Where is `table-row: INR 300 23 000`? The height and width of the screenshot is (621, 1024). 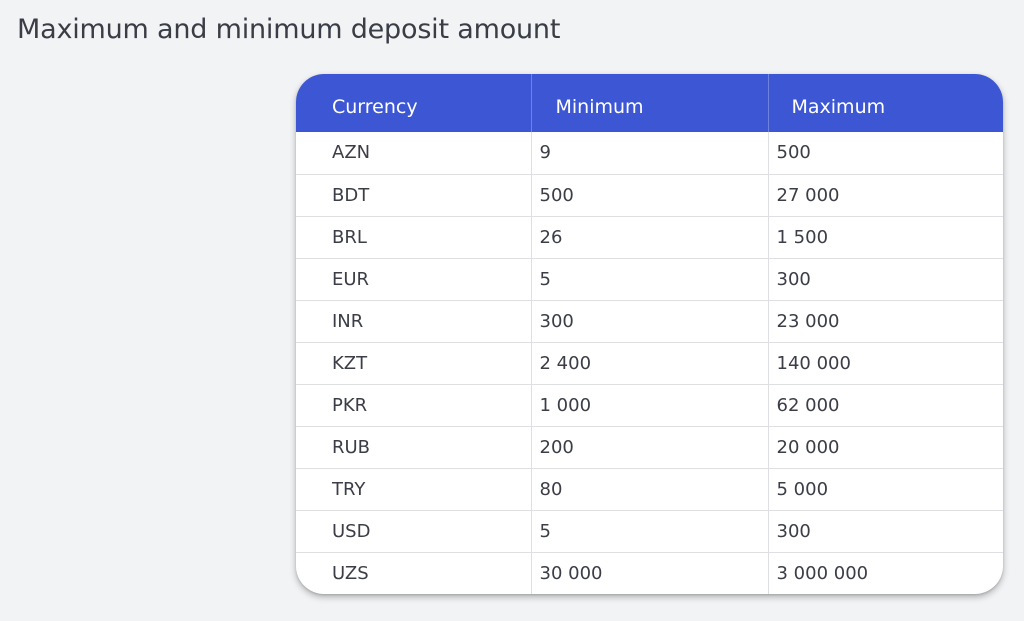
table-row: INR 300 23 000 is located at coordinates (649, 321).